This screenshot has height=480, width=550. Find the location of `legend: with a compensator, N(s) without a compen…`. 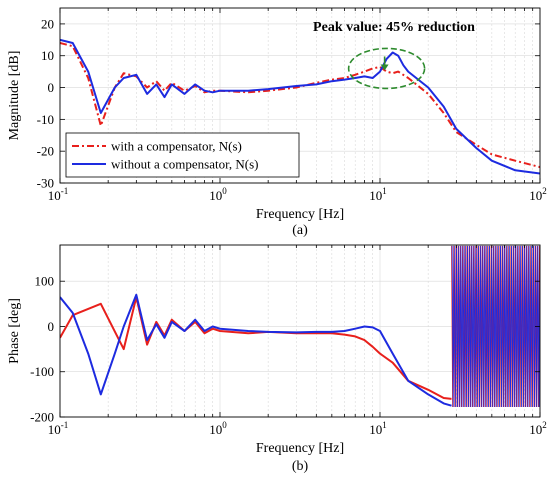

legend: with a compensator, N(s) without a compen… is located at coordinates (182, 155).